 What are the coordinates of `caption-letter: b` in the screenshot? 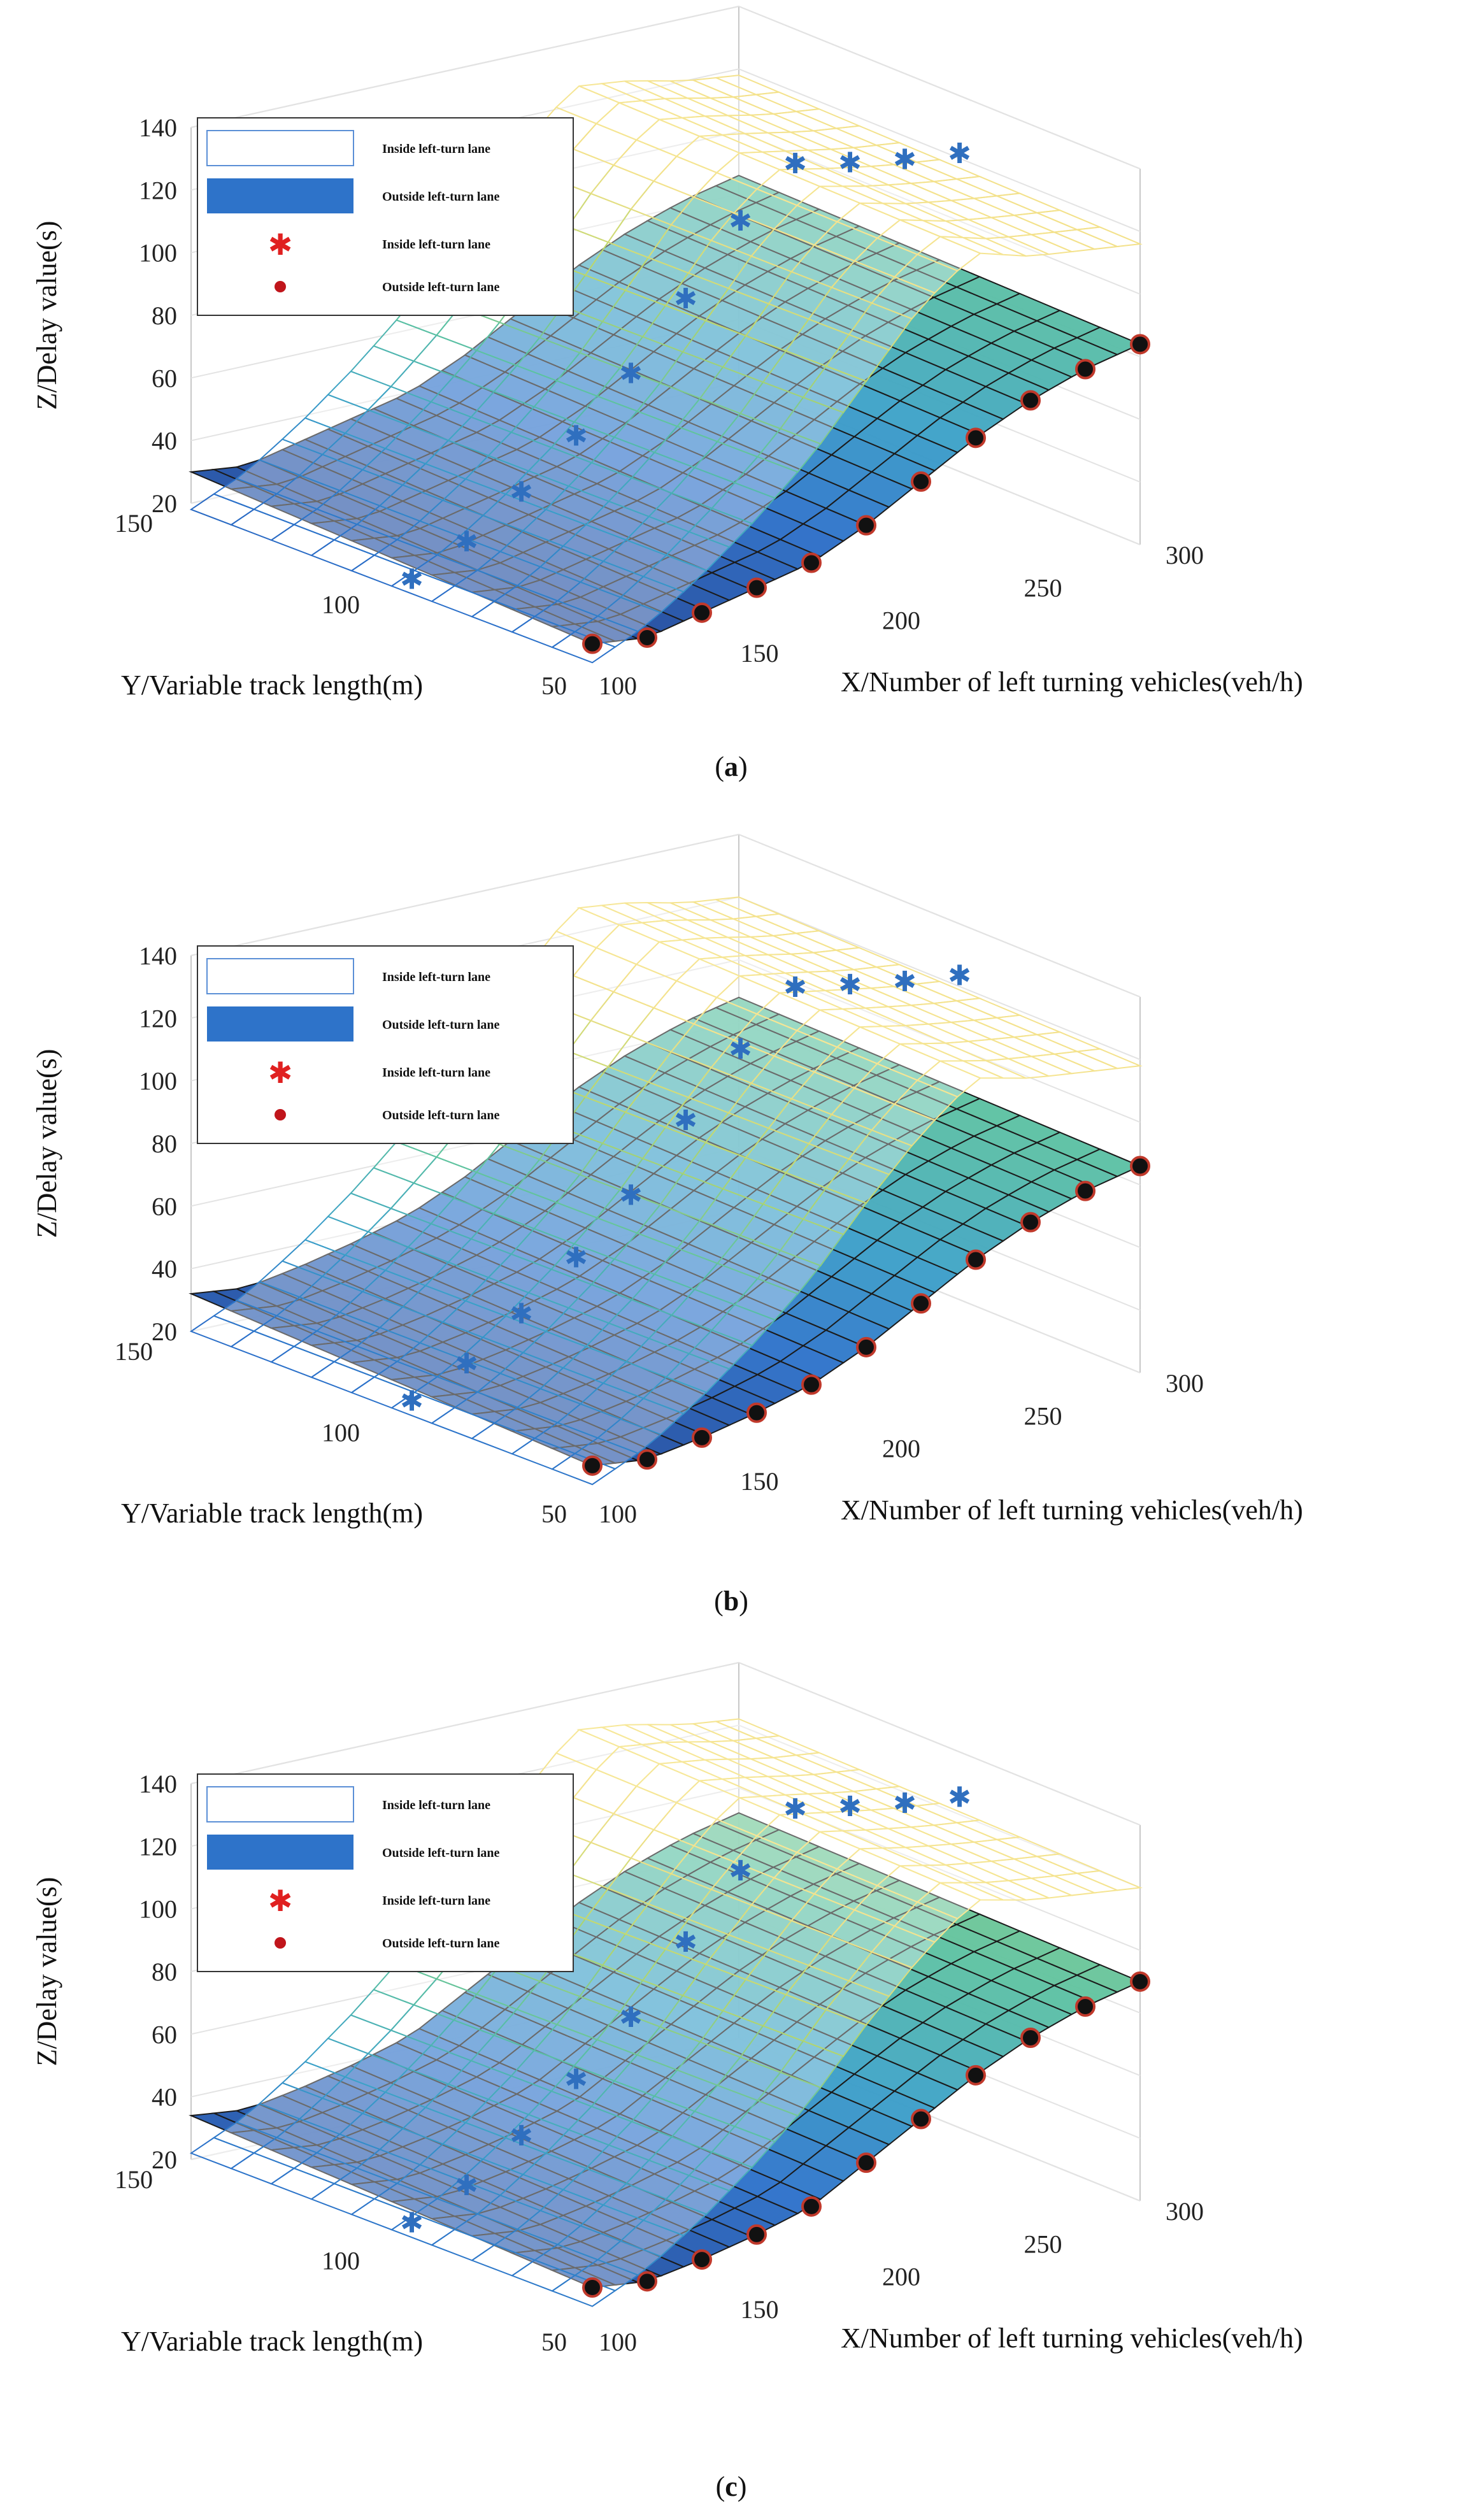 It's located at (731, 1601).